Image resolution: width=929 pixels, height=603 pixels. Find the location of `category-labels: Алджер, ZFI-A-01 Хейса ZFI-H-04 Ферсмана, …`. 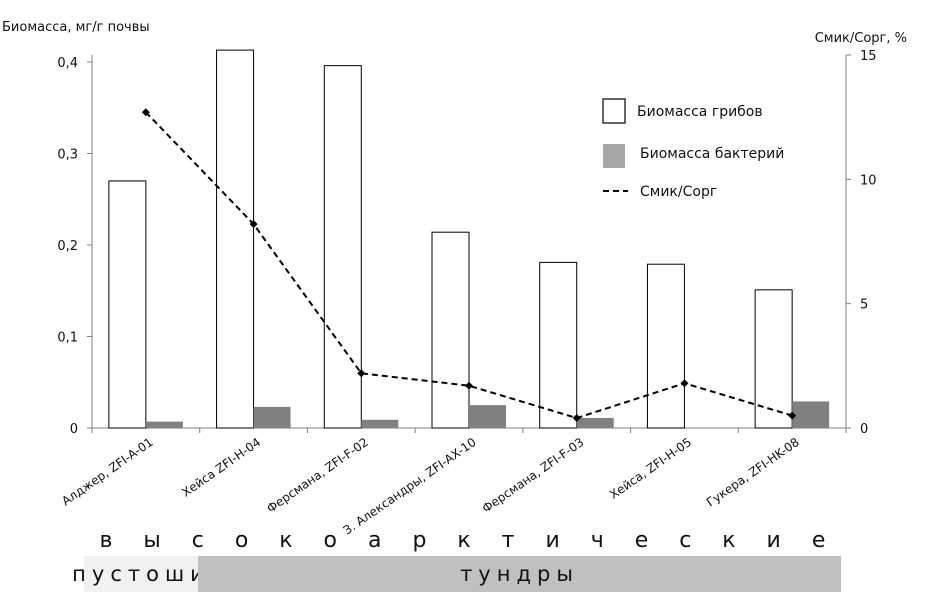

category-labels: Алджер, ZFI-A-01 Хейса ZFI-H-04 Ферсмана, … is located at coordinates (430, 486).